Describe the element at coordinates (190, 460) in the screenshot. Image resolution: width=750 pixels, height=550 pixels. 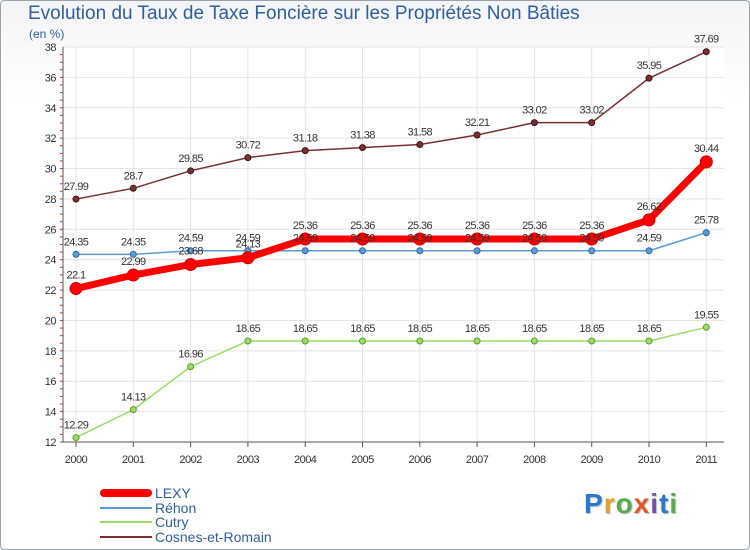
I see `x-tick-label: 2002` at that location.